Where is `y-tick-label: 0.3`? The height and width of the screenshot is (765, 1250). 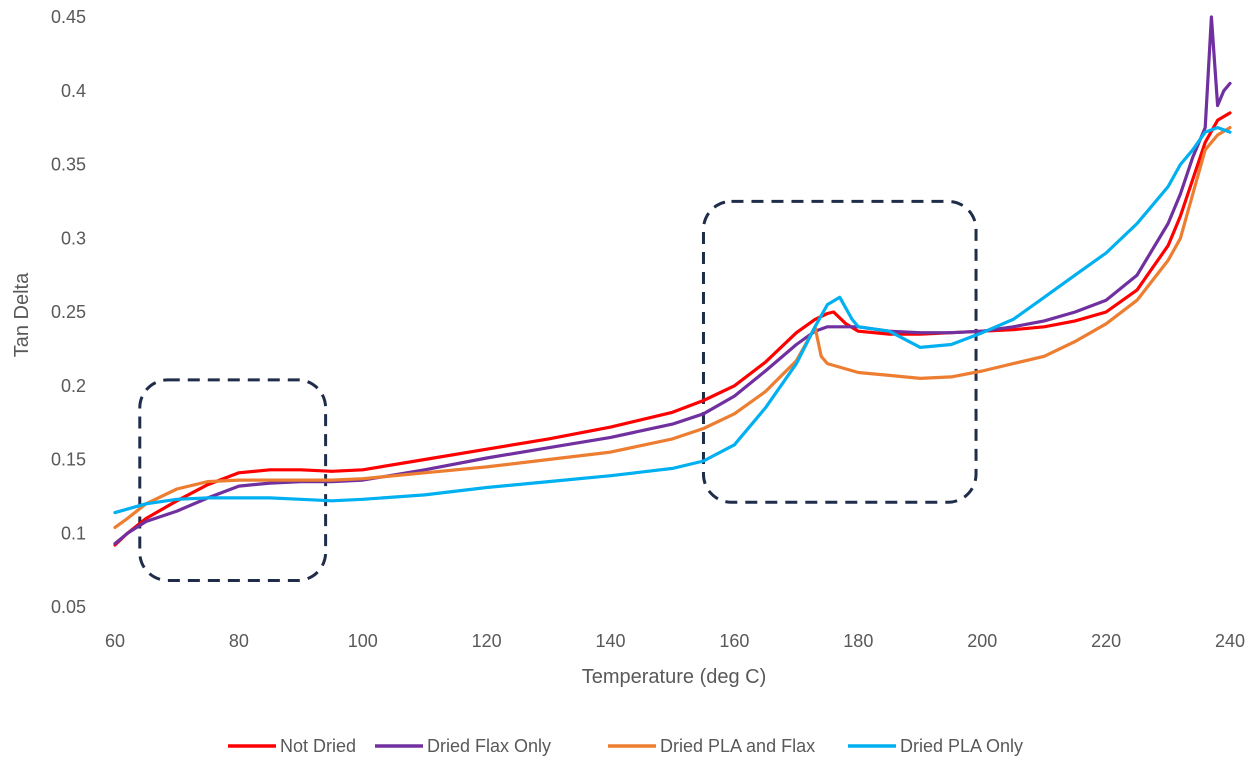 y-tick-label: 0.3 is located at coordinates (73, 238).